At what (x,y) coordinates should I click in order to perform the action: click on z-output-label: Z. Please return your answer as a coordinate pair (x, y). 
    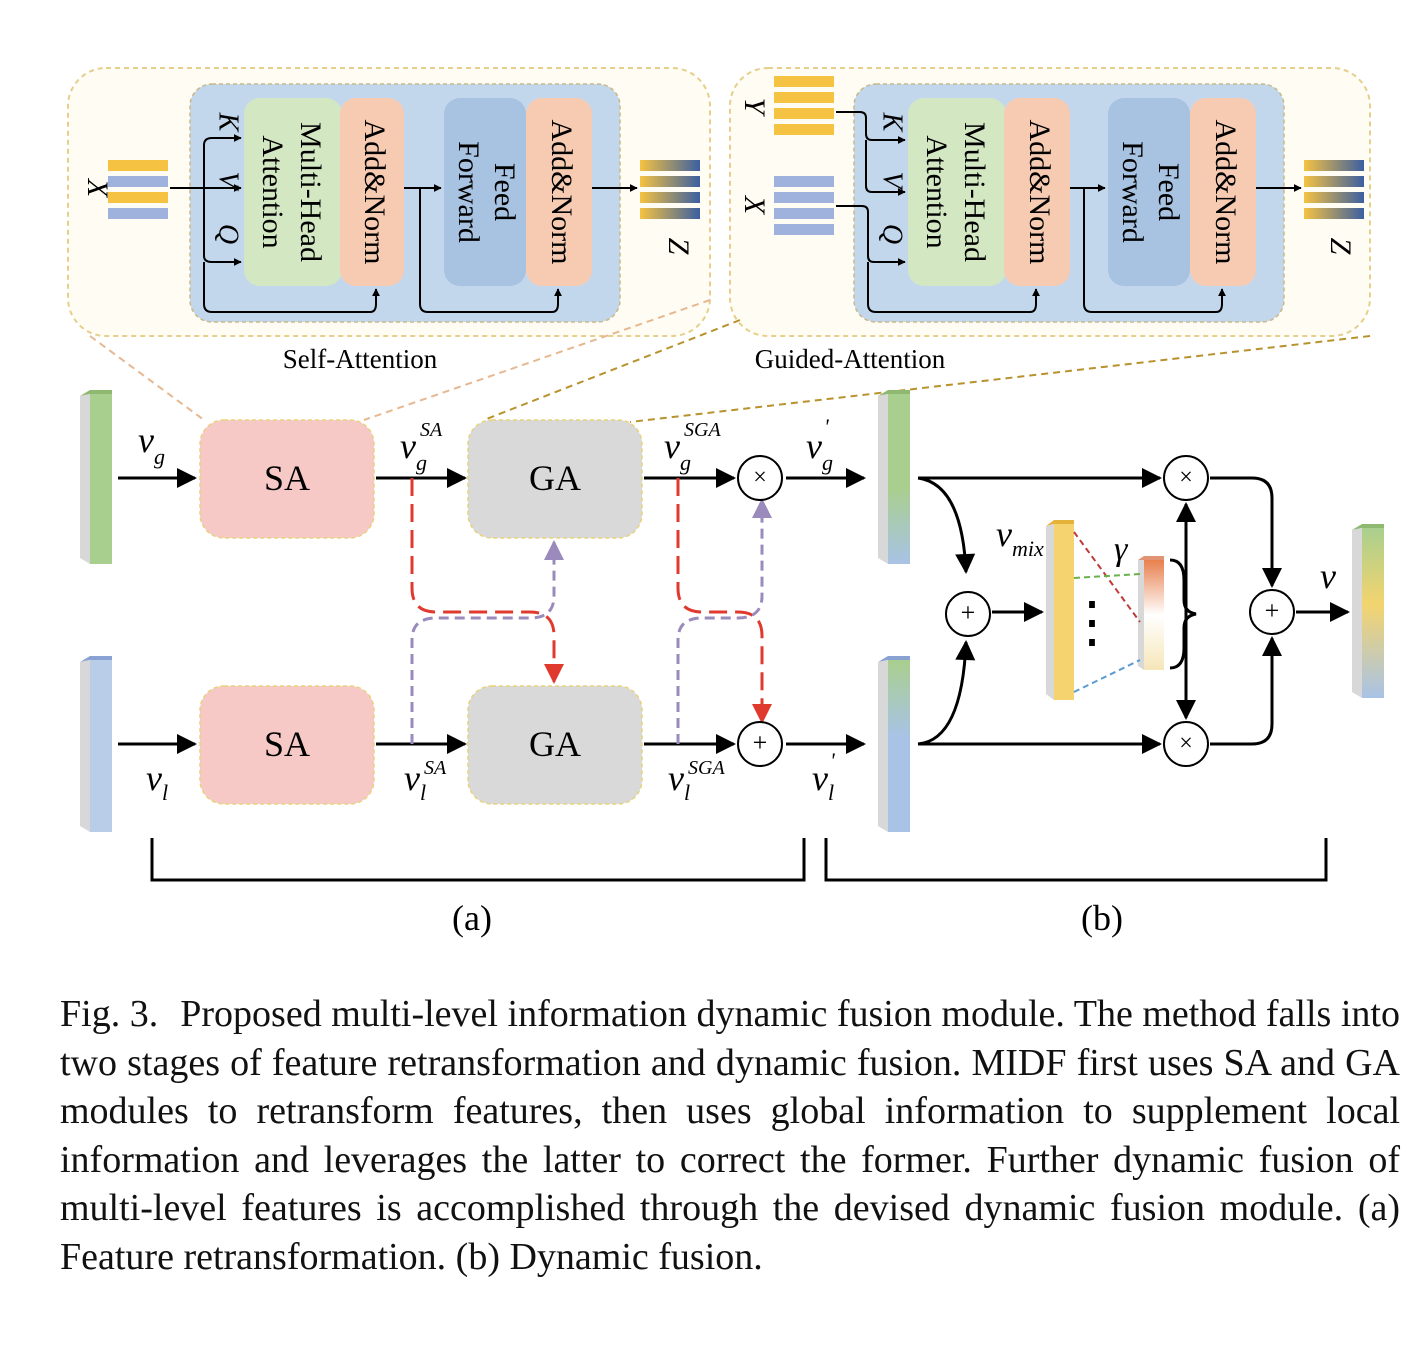
    Looking at the image, I should click on (678, 246).